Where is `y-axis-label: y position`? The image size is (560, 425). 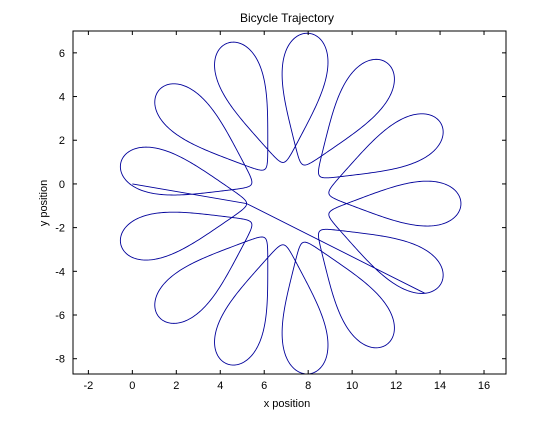
y-axis-label: y position is located at coordinates (44, 203).